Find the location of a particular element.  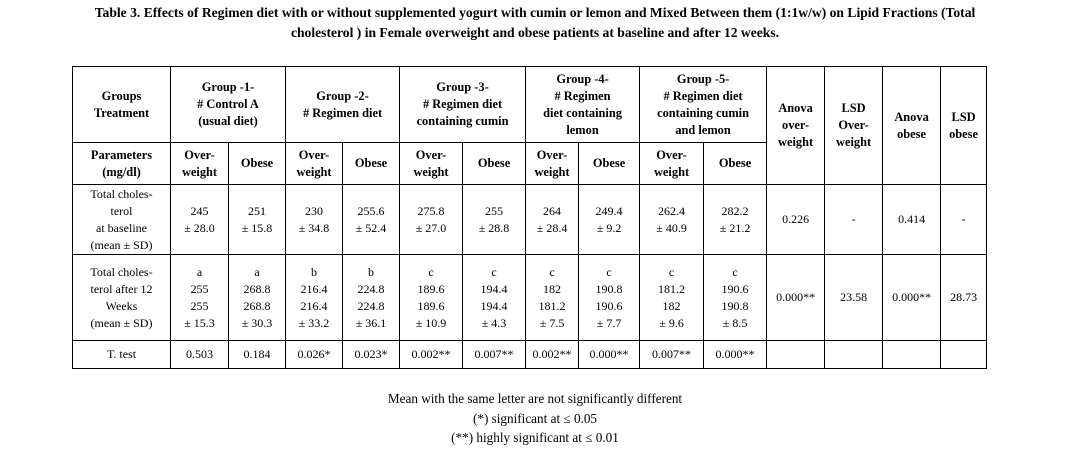

value-line: 262.4 is located at coordinates (672, 210).